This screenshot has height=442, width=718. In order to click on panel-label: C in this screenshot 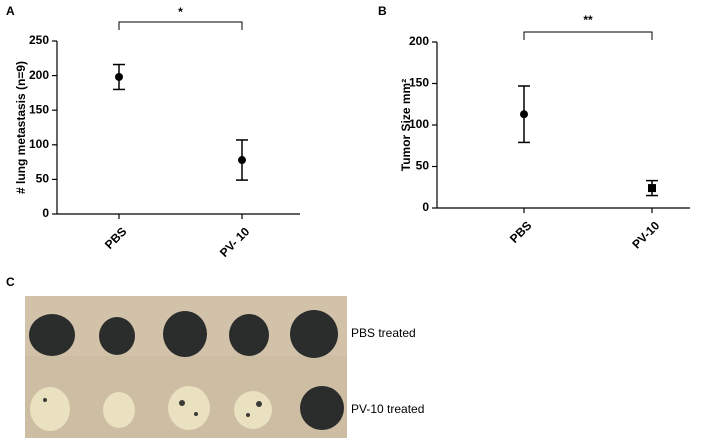, I will do `click(10, 282)`.